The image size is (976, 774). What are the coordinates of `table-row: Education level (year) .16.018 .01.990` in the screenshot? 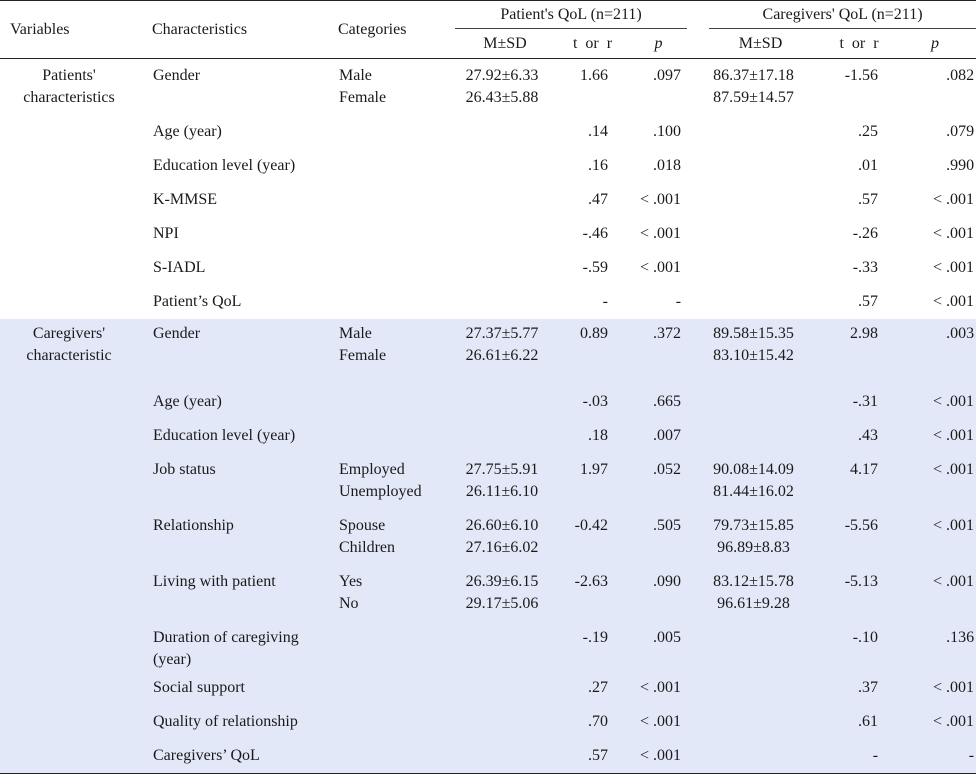 It's located at (488, 166).